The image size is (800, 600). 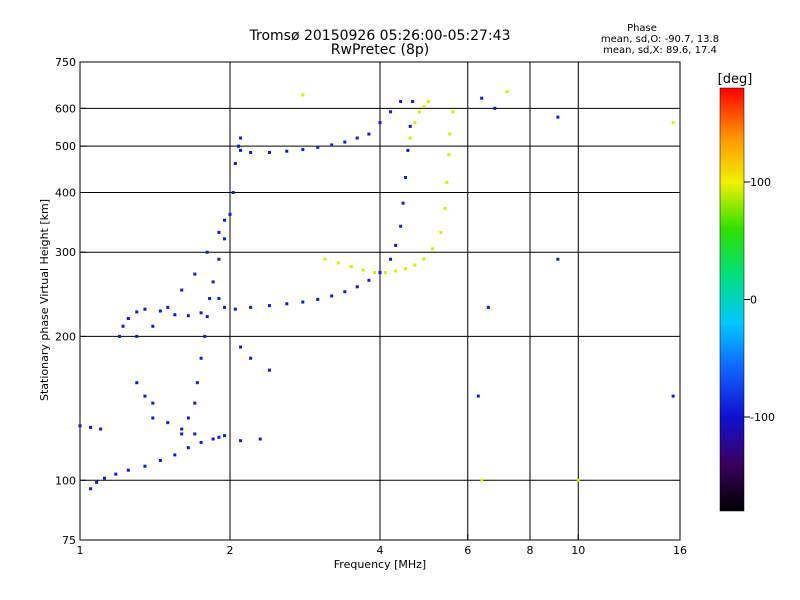 What do you see at coordinates (70, 301) in the screenshot?
I see `y-axis-ticks: 75 100 200 300 400 500 600 750` at bounding box center [70, 301].